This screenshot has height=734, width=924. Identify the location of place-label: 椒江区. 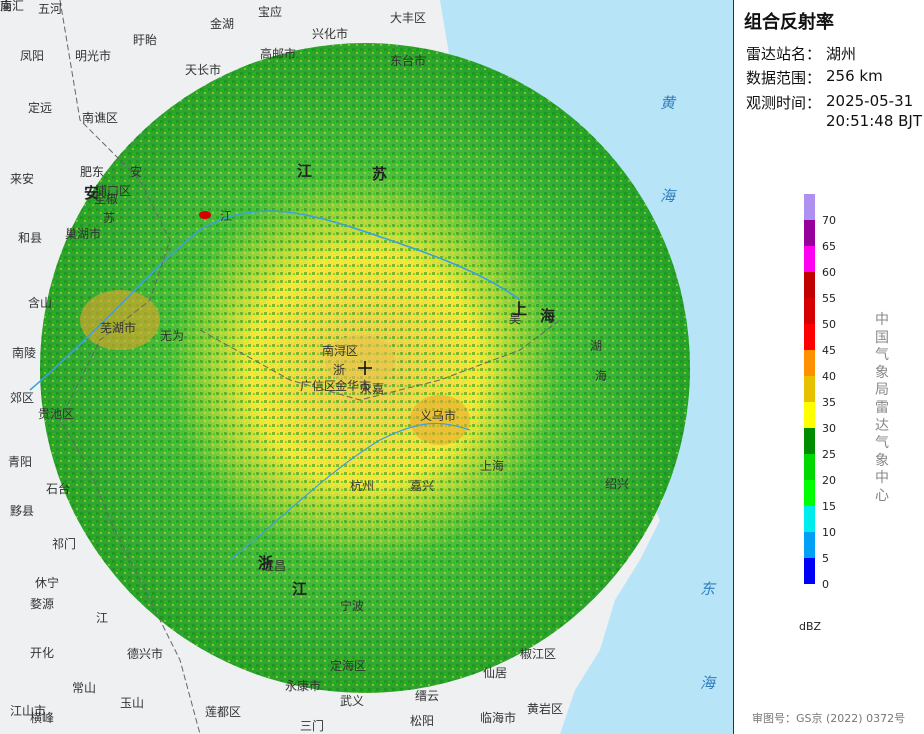
(538, 654).